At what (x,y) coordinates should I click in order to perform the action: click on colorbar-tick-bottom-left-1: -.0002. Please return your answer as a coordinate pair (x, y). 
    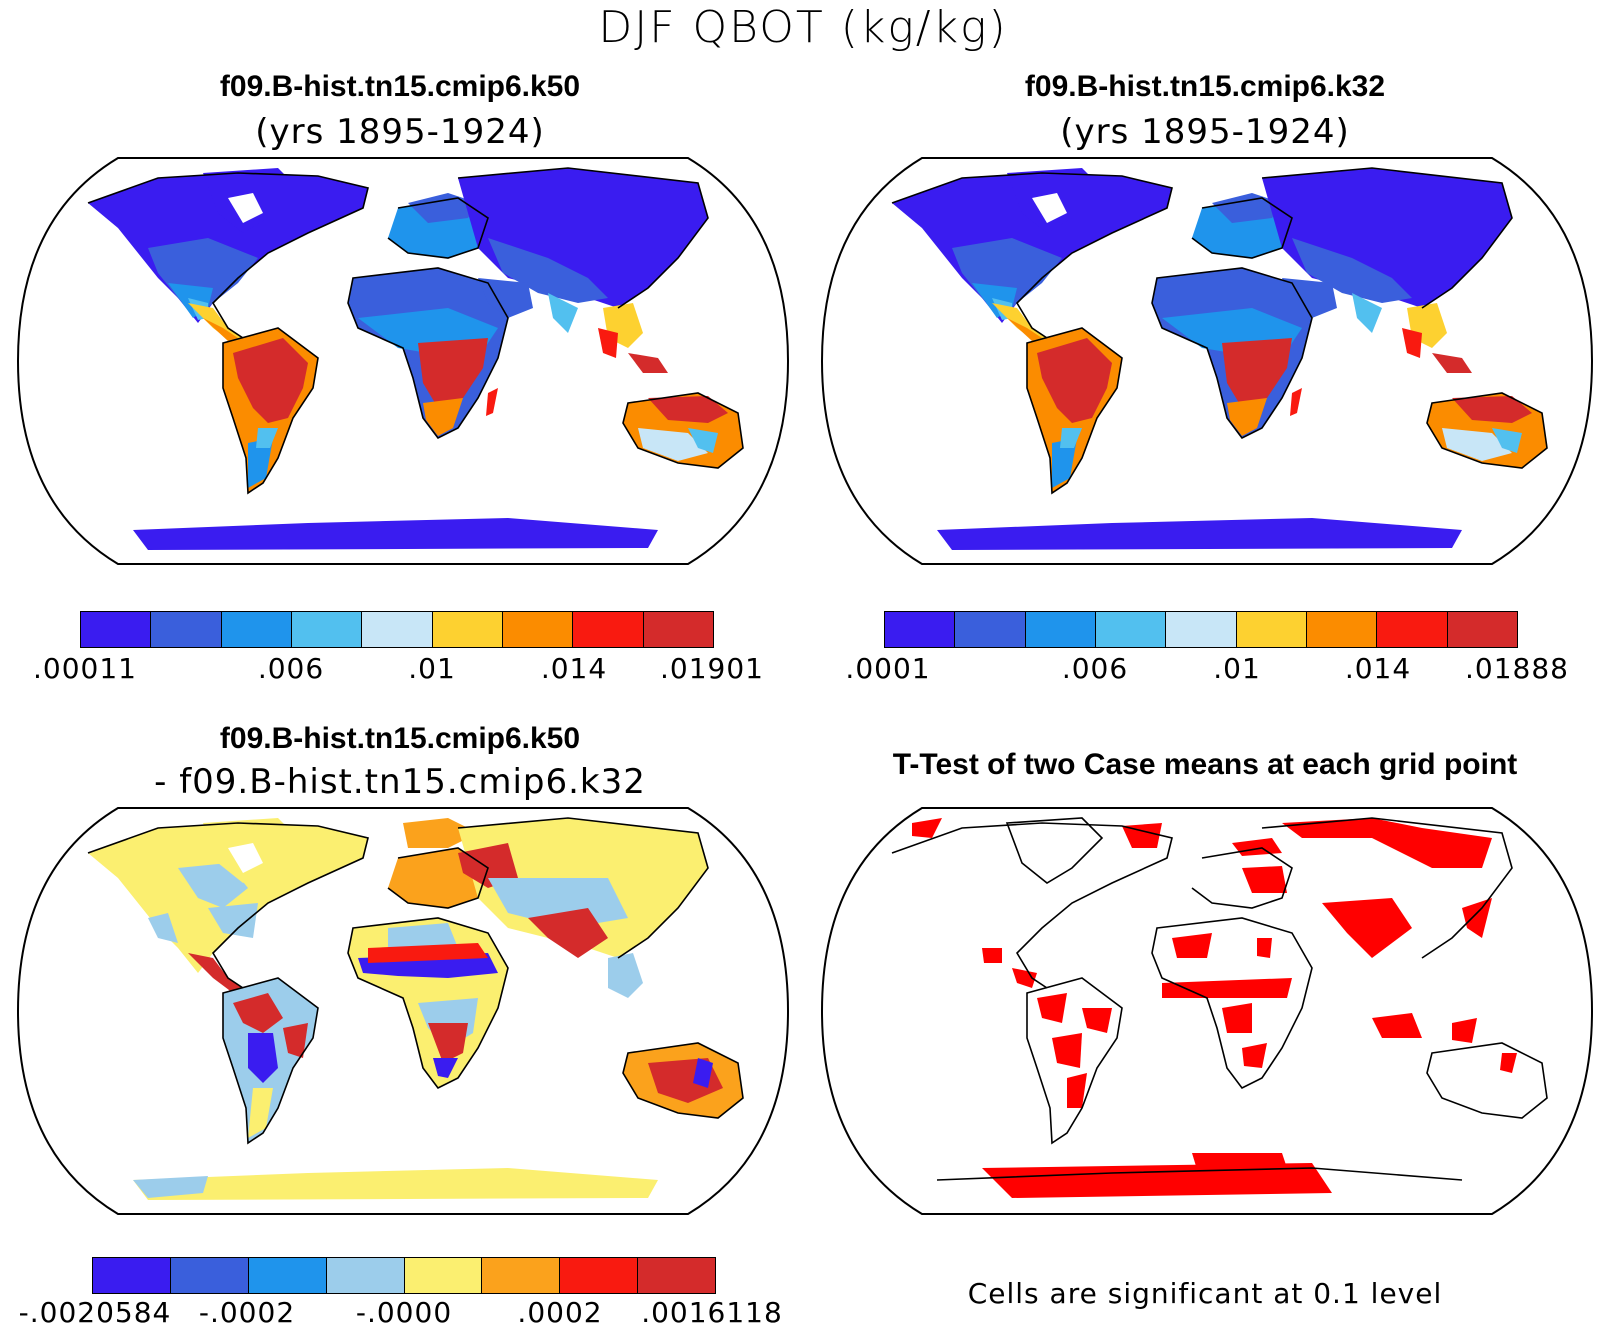
    Looking at the image, I should click on (247, 1312).